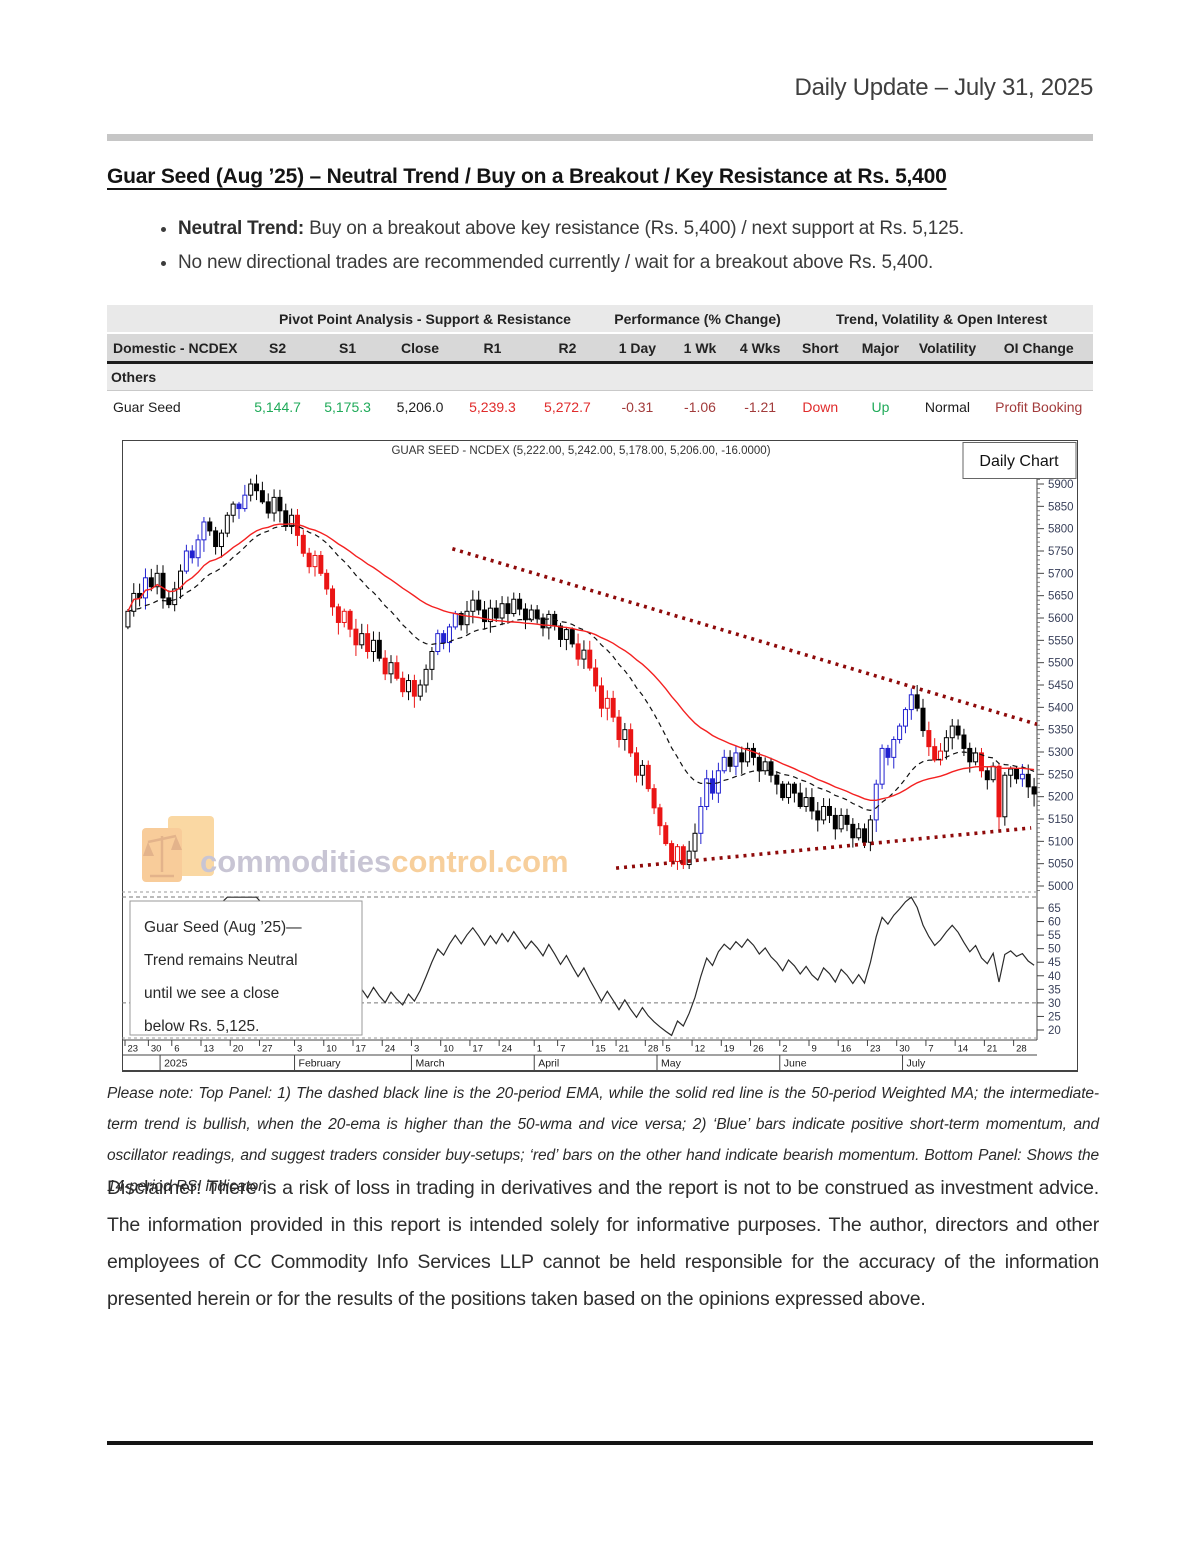 Image resolution: width=1200 pixels, height=1553 pixels. What do you see at coordinates (567, 348) in the screenshot?
I see `col-r2: R2` at bounding box center [567, 348].